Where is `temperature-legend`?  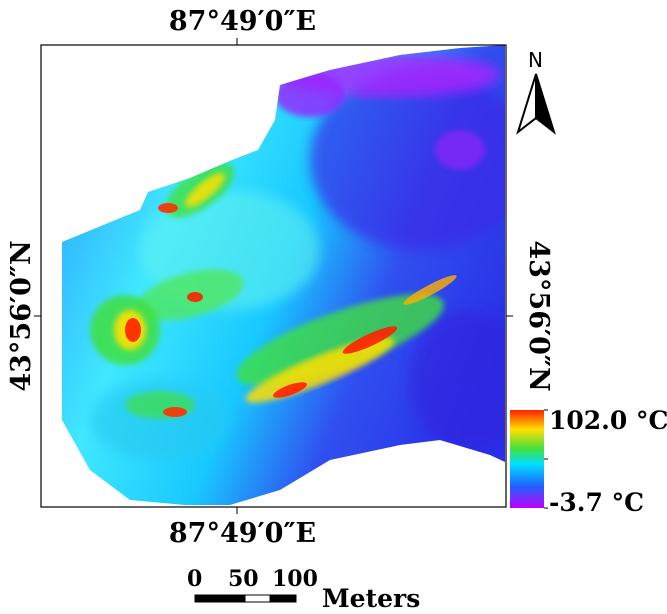
temperature-legend is located at coordinates (529, 459).